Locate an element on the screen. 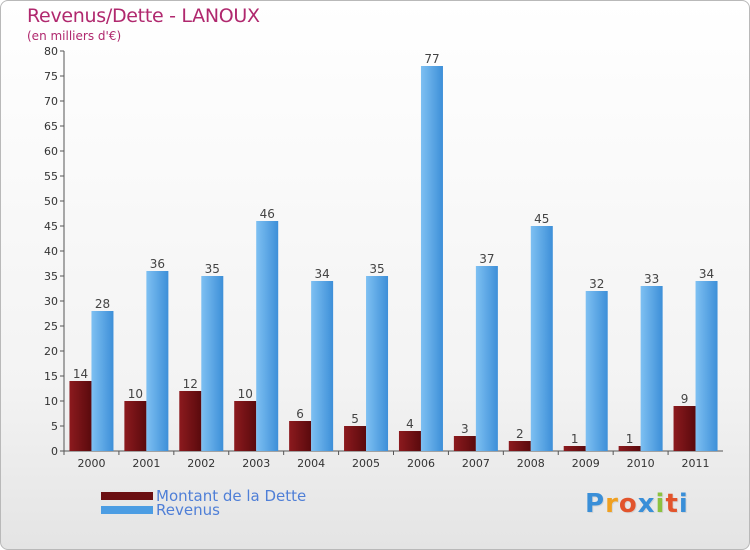 This screenshot has width=750, height=550. y-tick-label: 15 is located at coordinates (51, 376).